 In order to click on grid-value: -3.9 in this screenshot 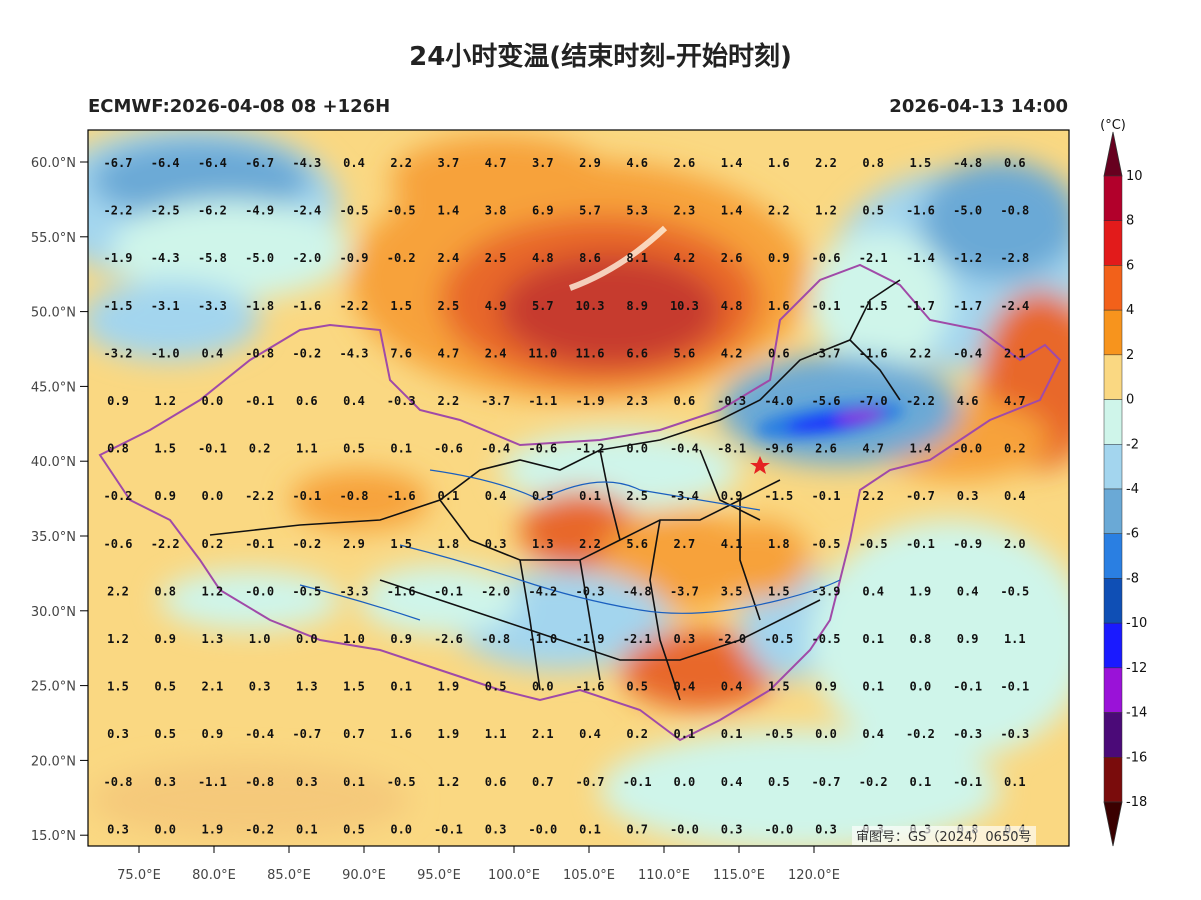, I will do `click(826, 591)`.